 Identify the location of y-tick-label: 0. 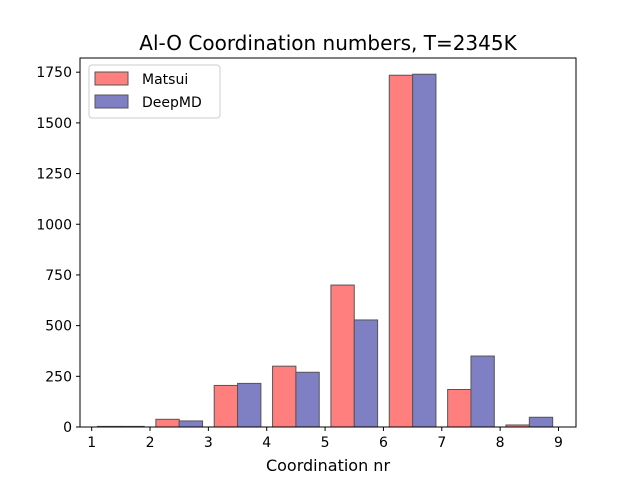
(67, 428).